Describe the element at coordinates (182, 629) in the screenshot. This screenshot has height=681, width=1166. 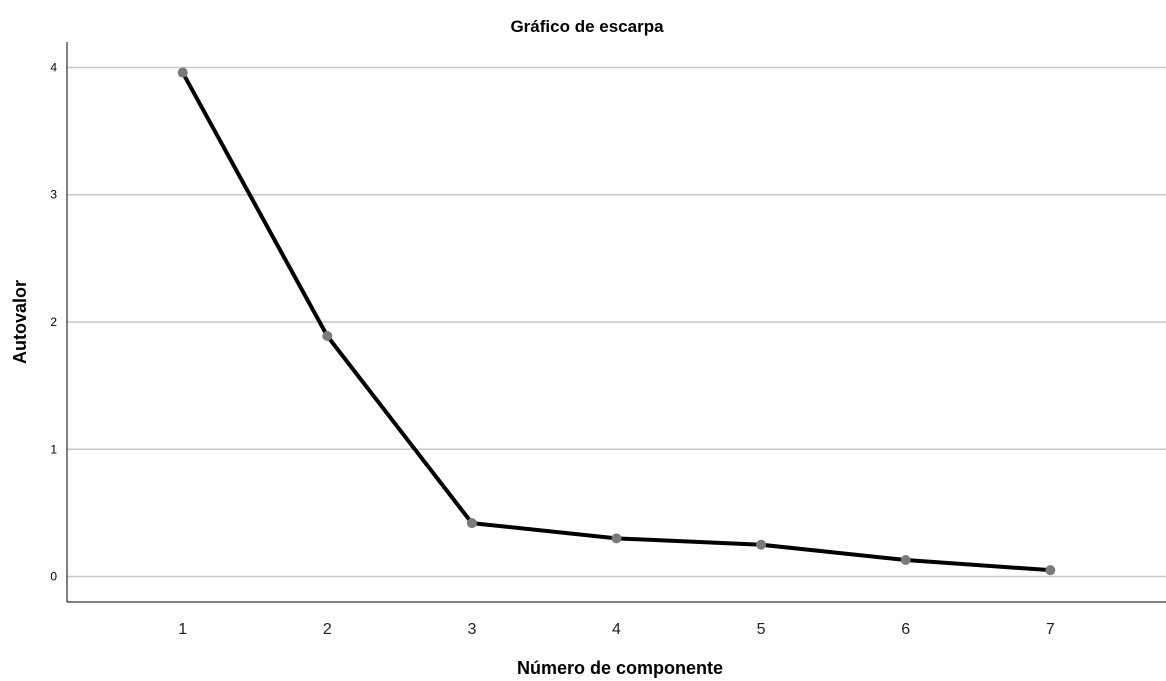
I see `x-tick-label: 1` at that location.